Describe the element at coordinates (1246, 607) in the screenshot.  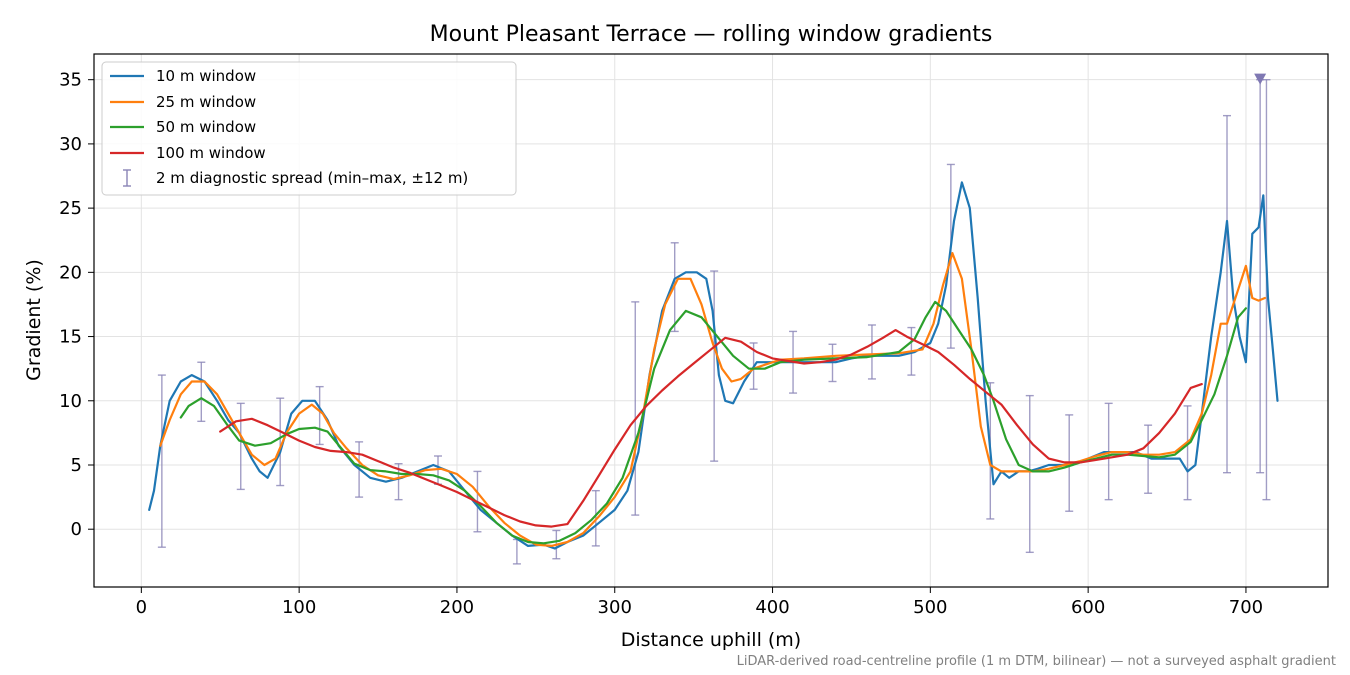
I see `x-tick-label: 700` at that location.